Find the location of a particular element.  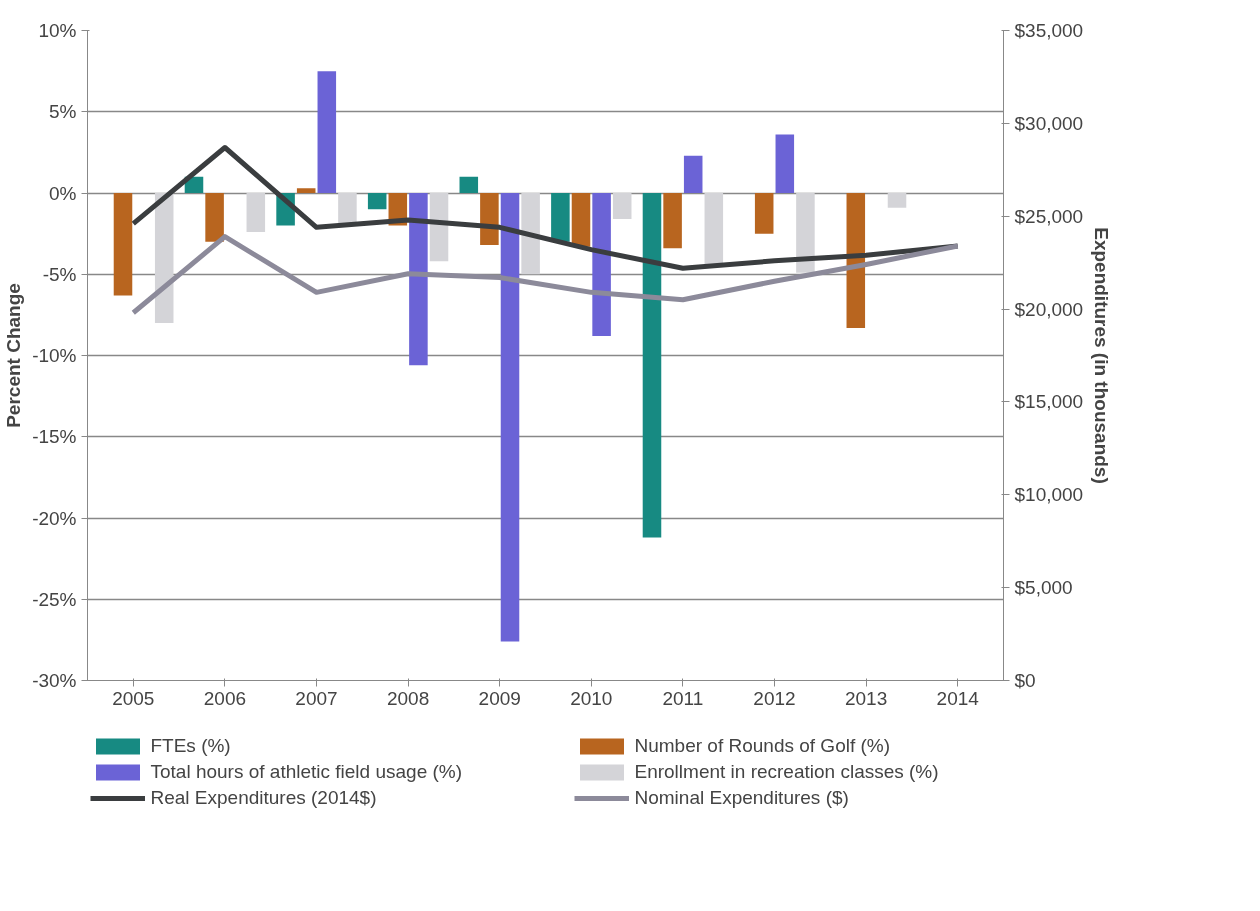

x-tick-label: 2009 is located at coordinates (499, 698).